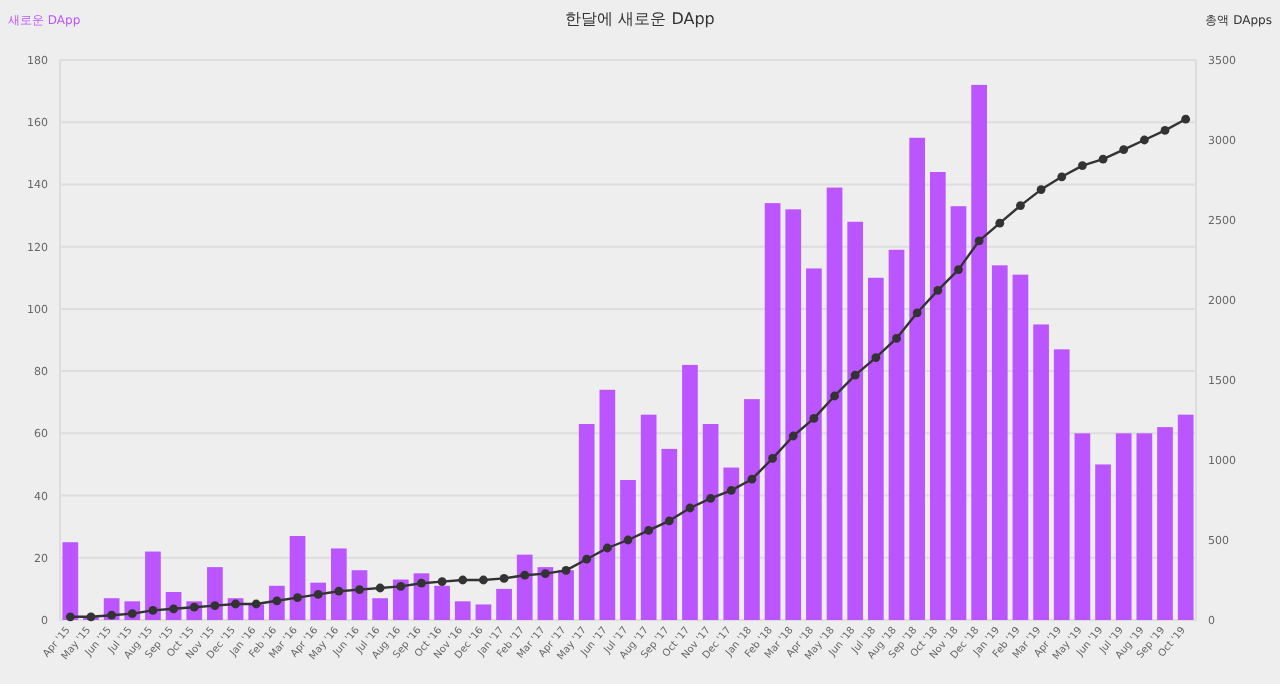 The height and width of the screenshot is (684, 1280). Describe the element at coordinates (640, 19) in the screenshot. I see `chart-title: 한달에 새로운 DApp` at that location.